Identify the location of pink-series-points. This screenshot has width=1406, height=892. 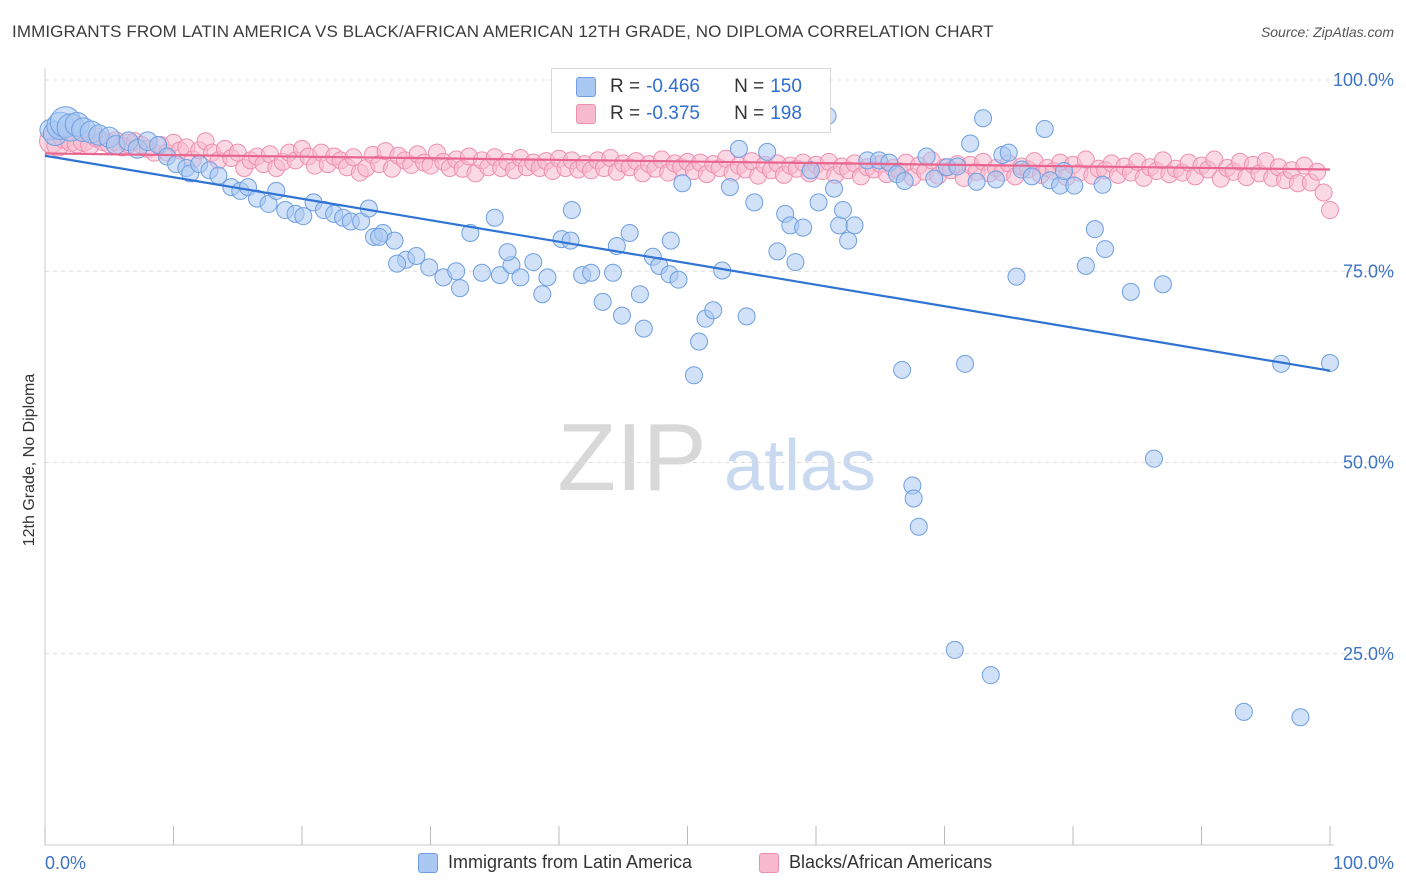
(689, 172).